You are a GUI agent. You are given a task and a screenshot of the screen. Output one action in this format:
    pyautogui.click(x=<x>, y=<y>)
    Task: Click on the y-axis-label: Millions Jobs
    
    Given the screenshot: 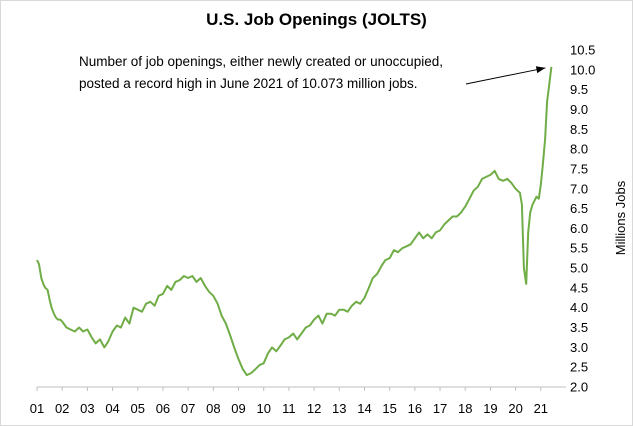 What is the action you would take?
    pyautogui.click(x=620, y=217)
    